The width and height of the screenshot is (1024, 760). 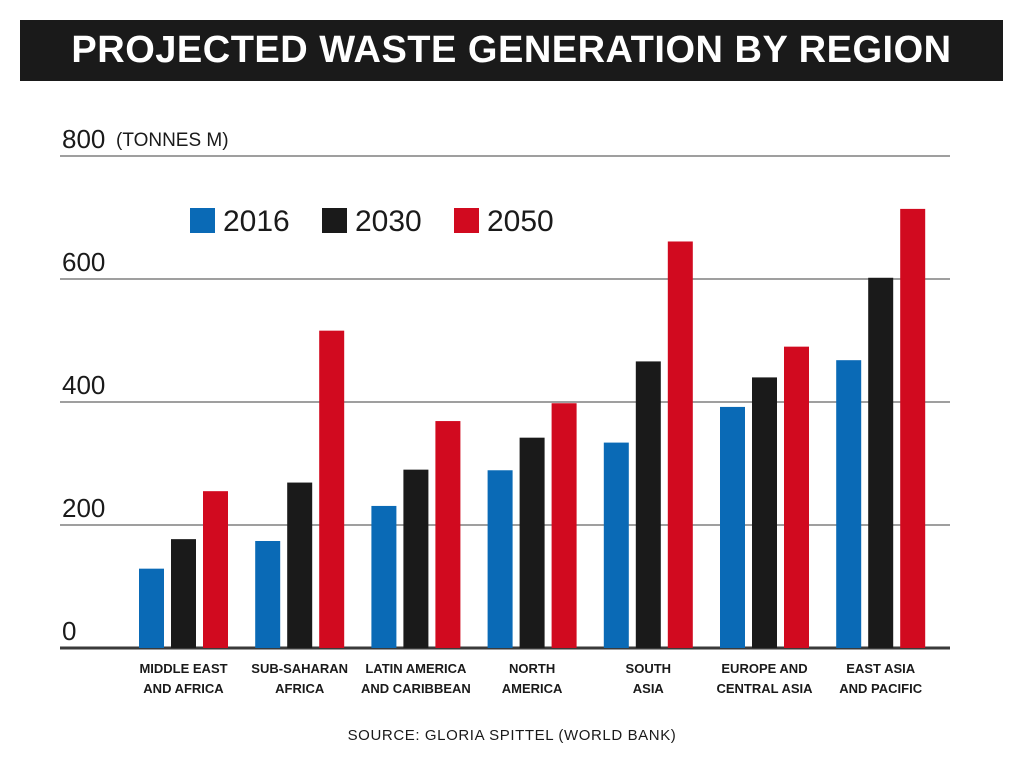 What do you see at coordinates (764, 668) in the screenshot?
I see `x-tick-label-5-0: EUROPE AND` at bounding box center [764, 668].